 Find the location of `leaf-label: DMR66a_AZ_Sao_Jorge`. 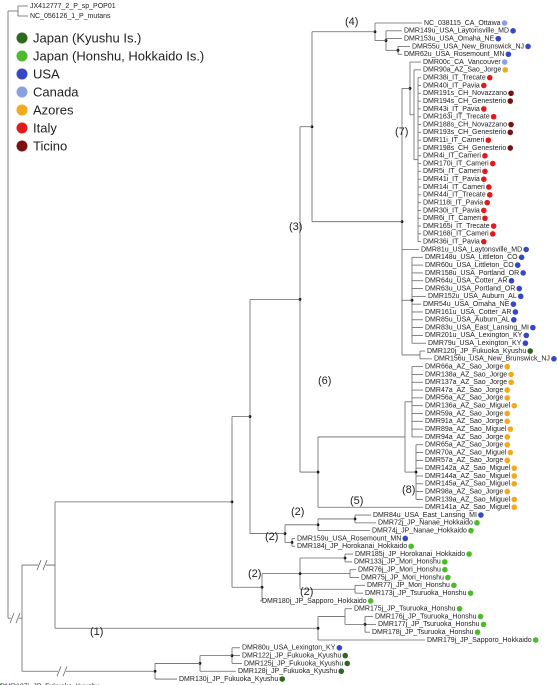

leaf-label: DMR66a_AZ_Sao_Jorge is located at coordinates (464, 366).